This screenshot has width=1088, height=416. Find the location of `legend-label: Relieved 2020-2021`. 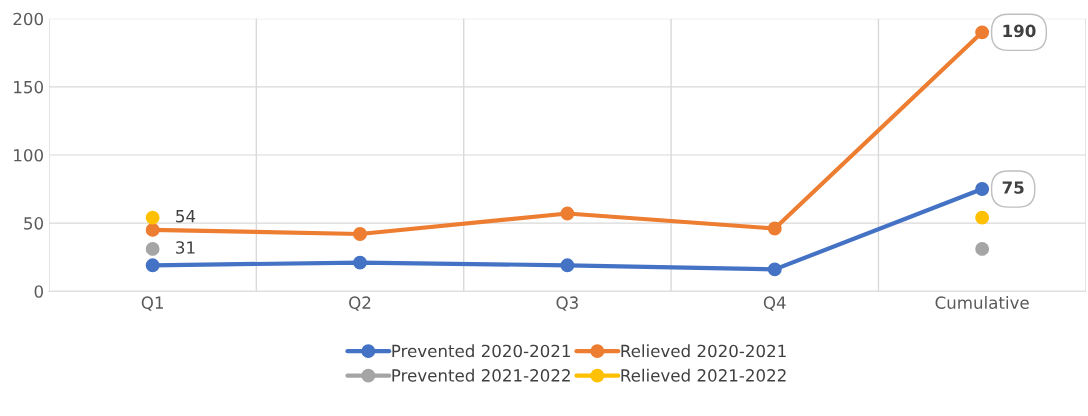

legend-label: Relieved 2020-2021 is located at coordinates (703, 351).